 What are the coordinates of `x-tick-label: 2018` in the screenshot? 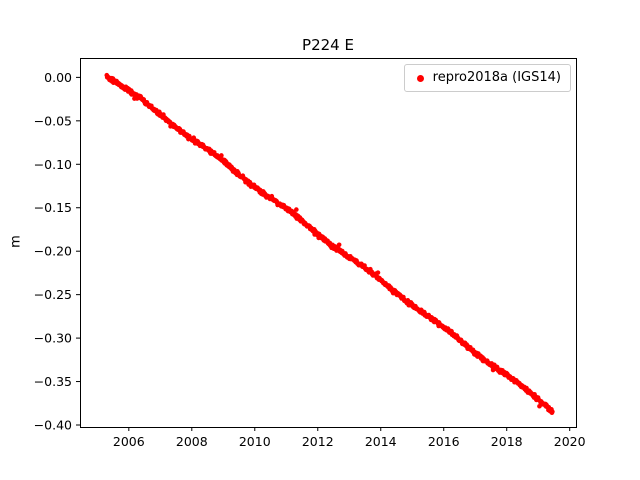 It's located at (507, 441).